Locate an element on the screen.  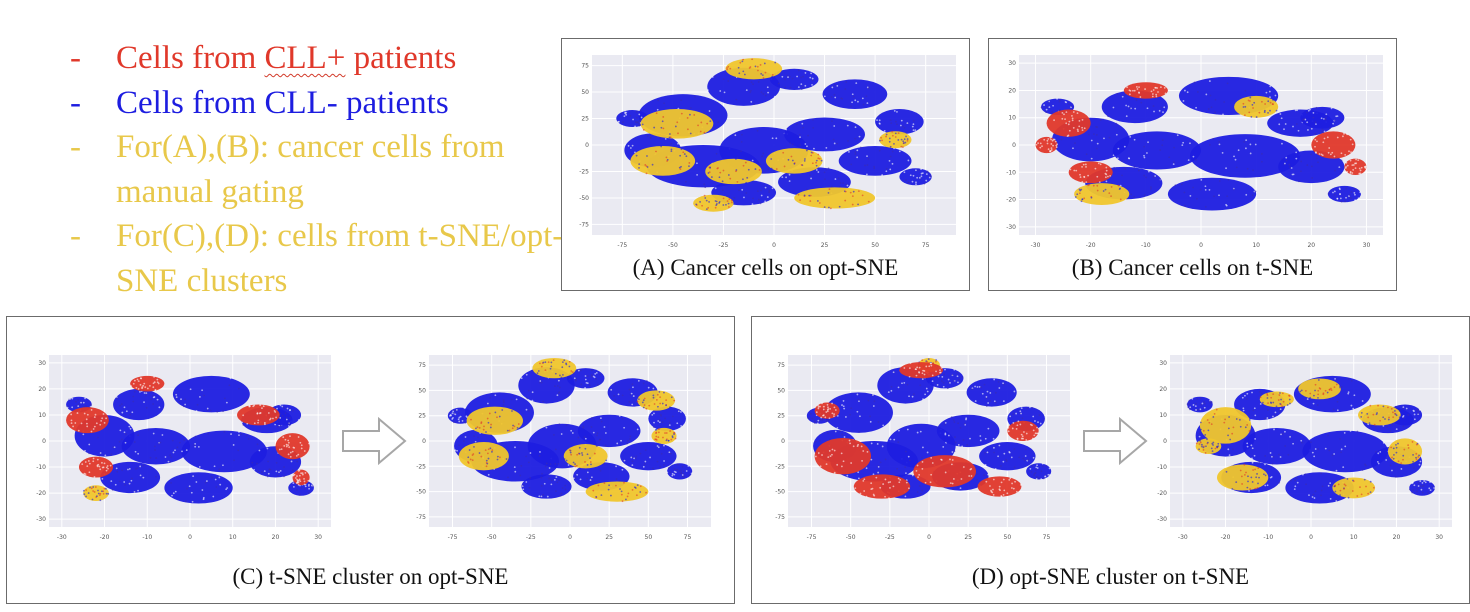
y-tick-label: -25 is located at coordinates (421, 466).